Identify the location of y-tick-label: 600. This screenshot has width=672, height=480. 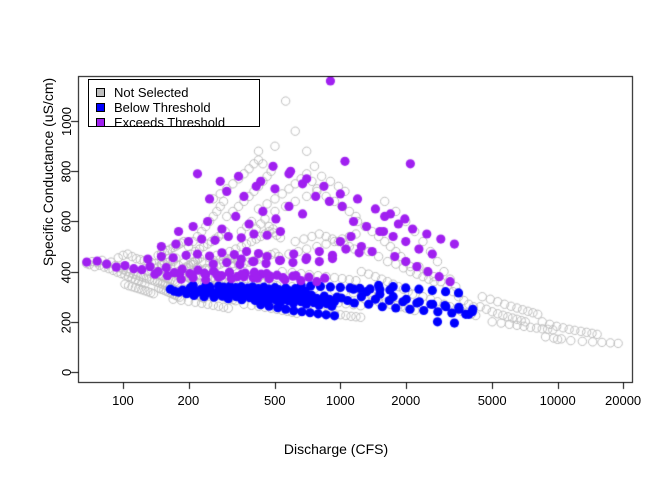
(66, 222).